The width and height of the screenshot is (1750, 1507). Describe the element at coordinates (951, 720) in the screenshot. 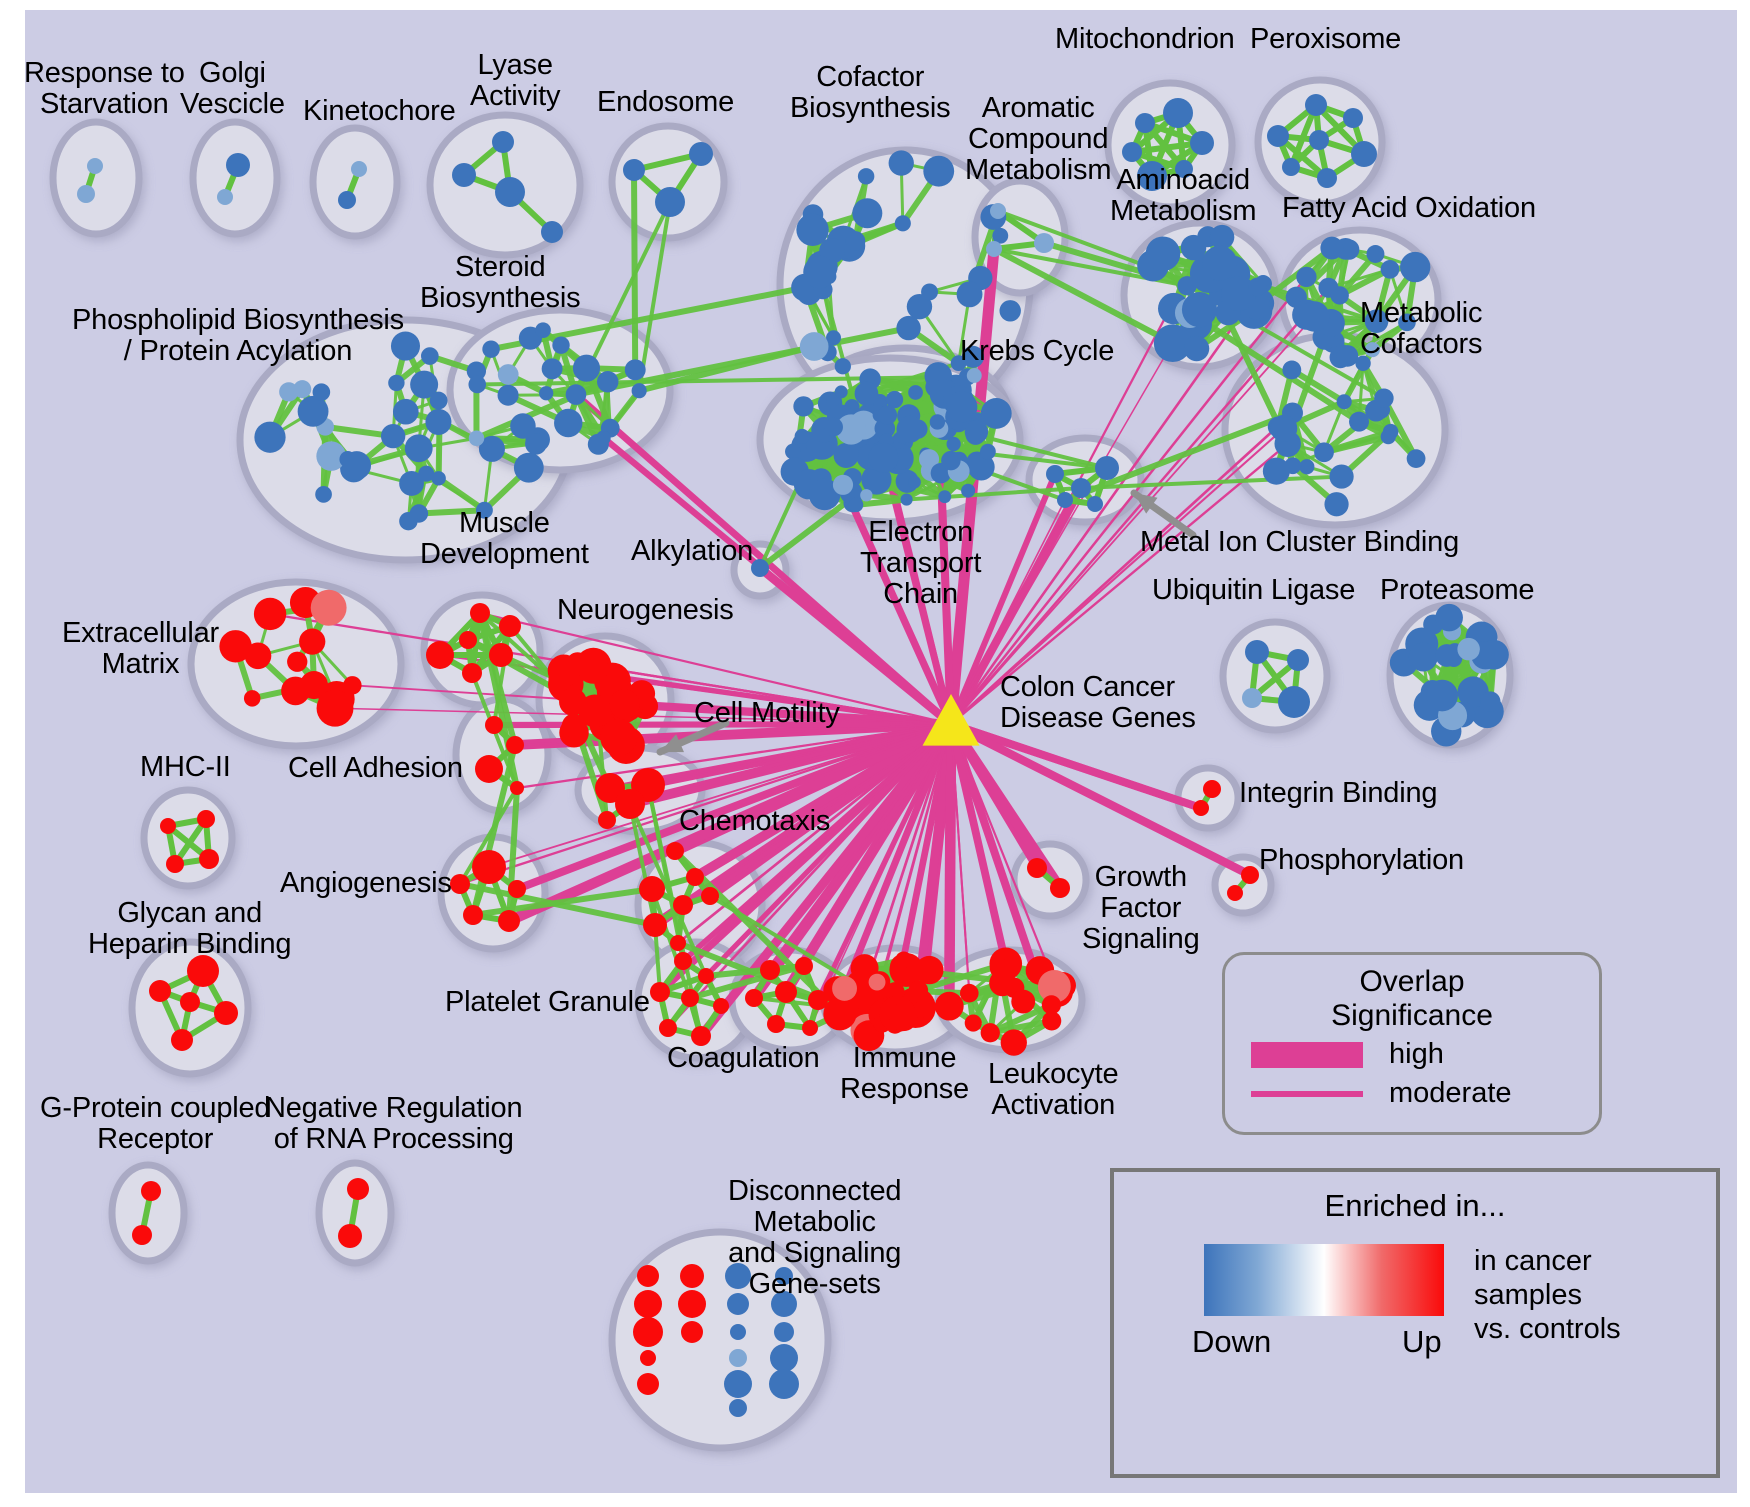

I see `hub-node-colon-cancer-disease-genes` at that location.